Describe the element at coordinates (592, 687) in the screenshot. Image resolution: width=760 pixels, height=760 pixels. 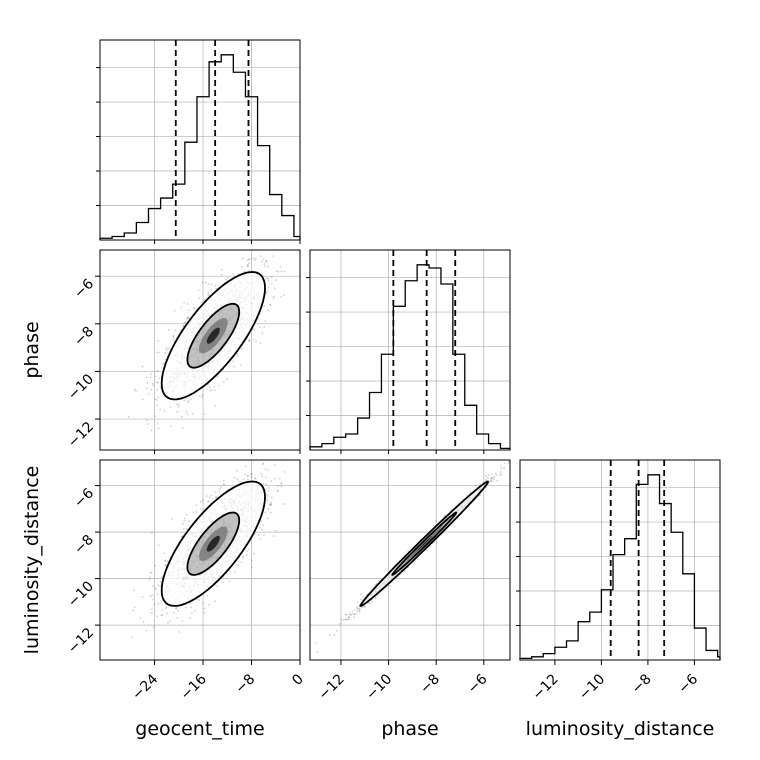
I see `x-tick-label-luminosity_distance: −10` at that location.